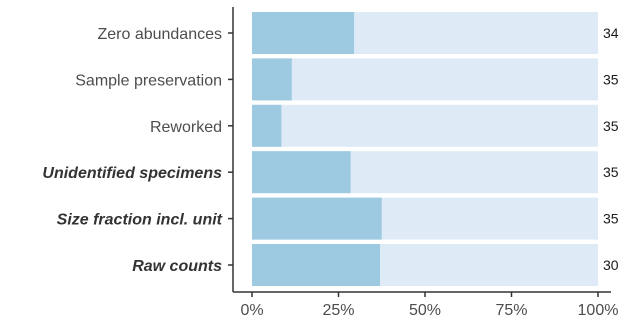 The image size is (629, 323). I want to click on bar-value-size-fraction-incl-unit, so click(317, 218).